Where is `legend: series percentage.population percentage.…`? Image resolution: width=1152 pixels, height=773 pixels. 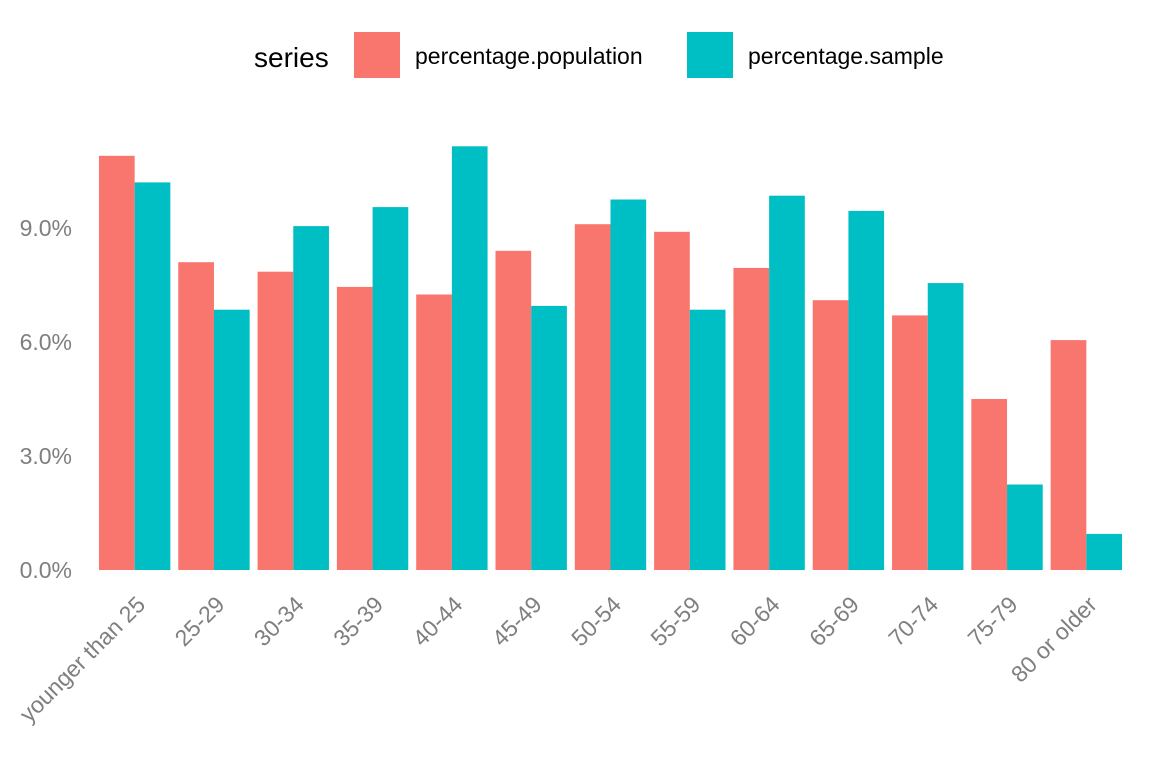
legend: series percentage.population percentage.… is located at coordinates (599, 55).